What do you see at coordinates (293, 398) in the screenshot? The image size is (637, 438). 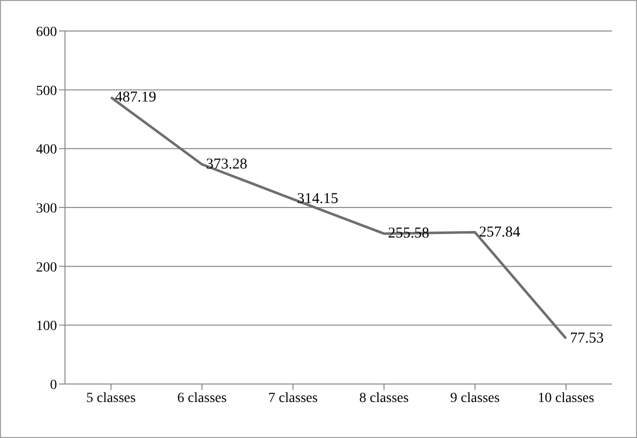 I see `x-tick-label: 7 classes` at bounding box center [293, 398].